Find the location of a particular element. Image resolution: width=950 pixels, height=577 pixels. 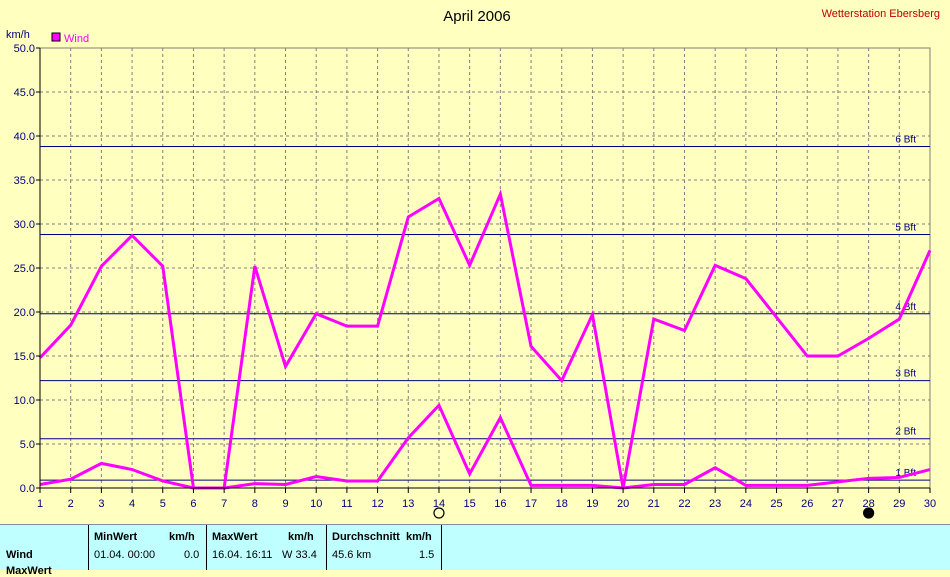

header-max-unit: km/h is located at coordinates (301, 537).